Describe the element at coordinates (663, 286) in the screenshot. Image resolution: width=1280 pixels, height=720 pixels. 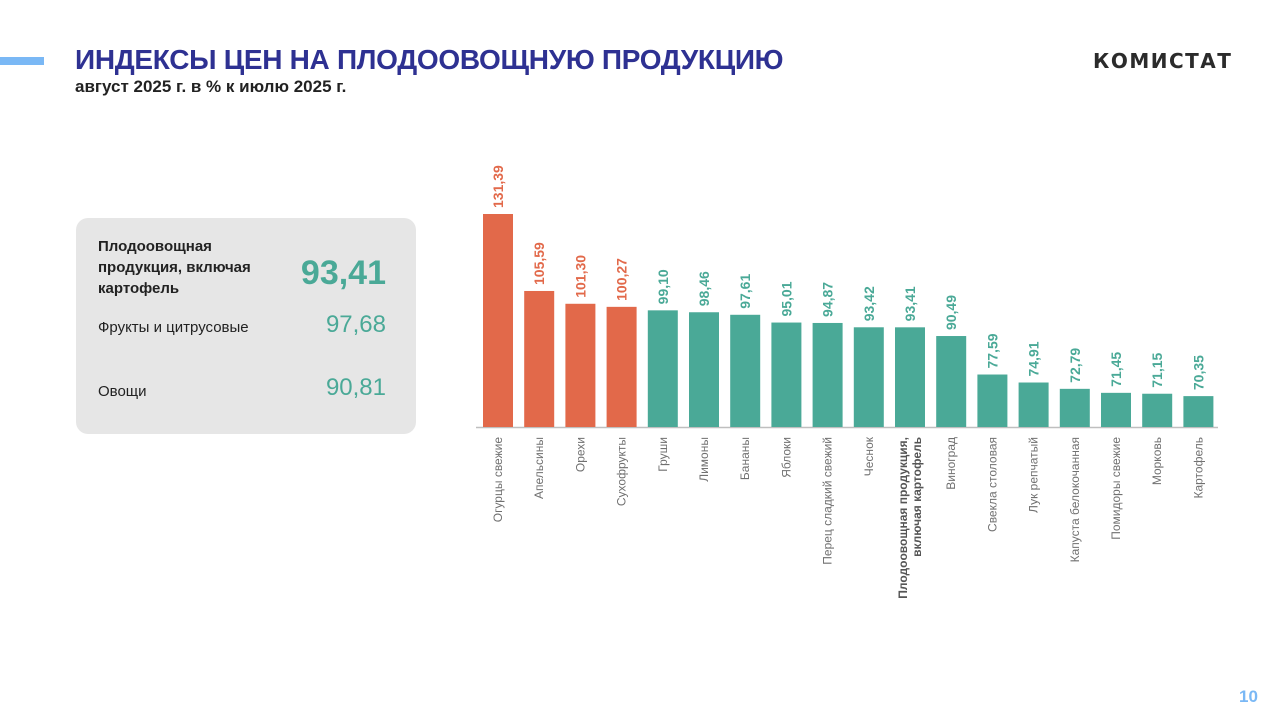
I see `data-label: 99,10` at that location.